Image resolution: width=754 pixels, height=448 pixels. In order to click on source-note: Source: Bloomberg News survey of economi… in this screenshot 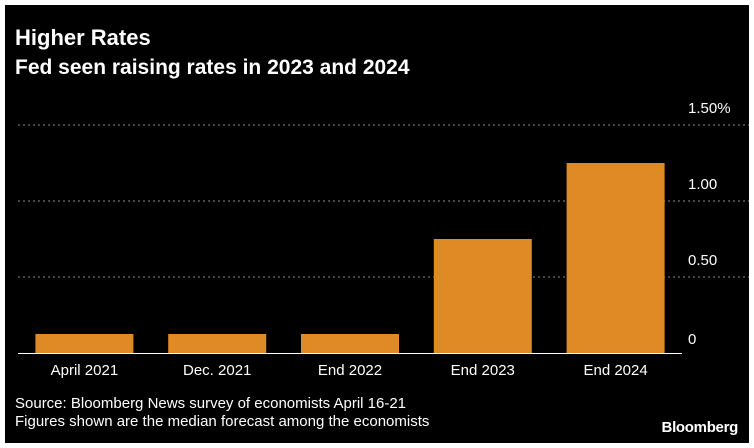, I will do `click(211, 403)`.